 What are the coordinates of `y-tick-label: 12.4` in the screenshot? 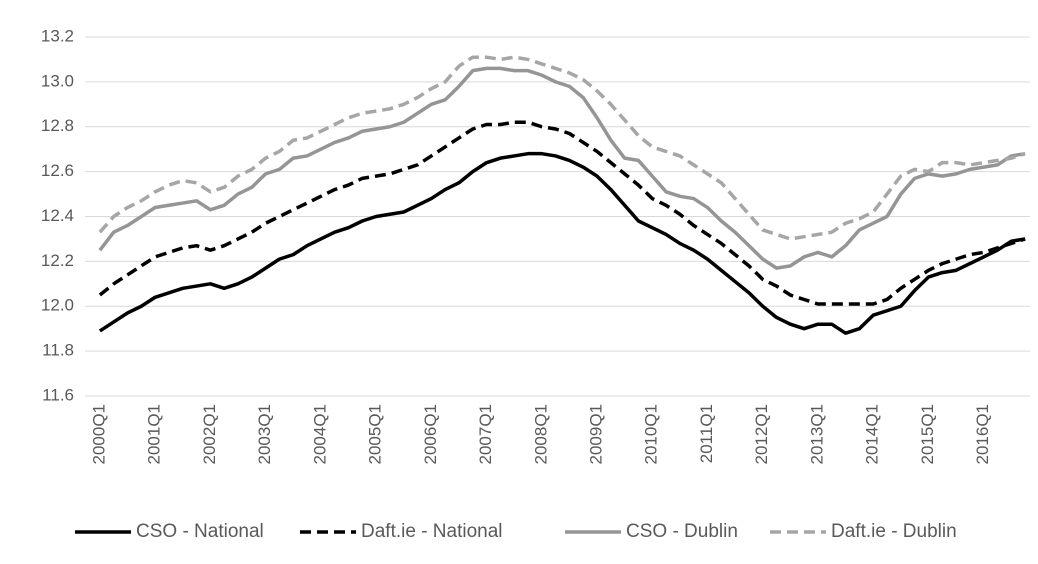 It's located at (57, 215).